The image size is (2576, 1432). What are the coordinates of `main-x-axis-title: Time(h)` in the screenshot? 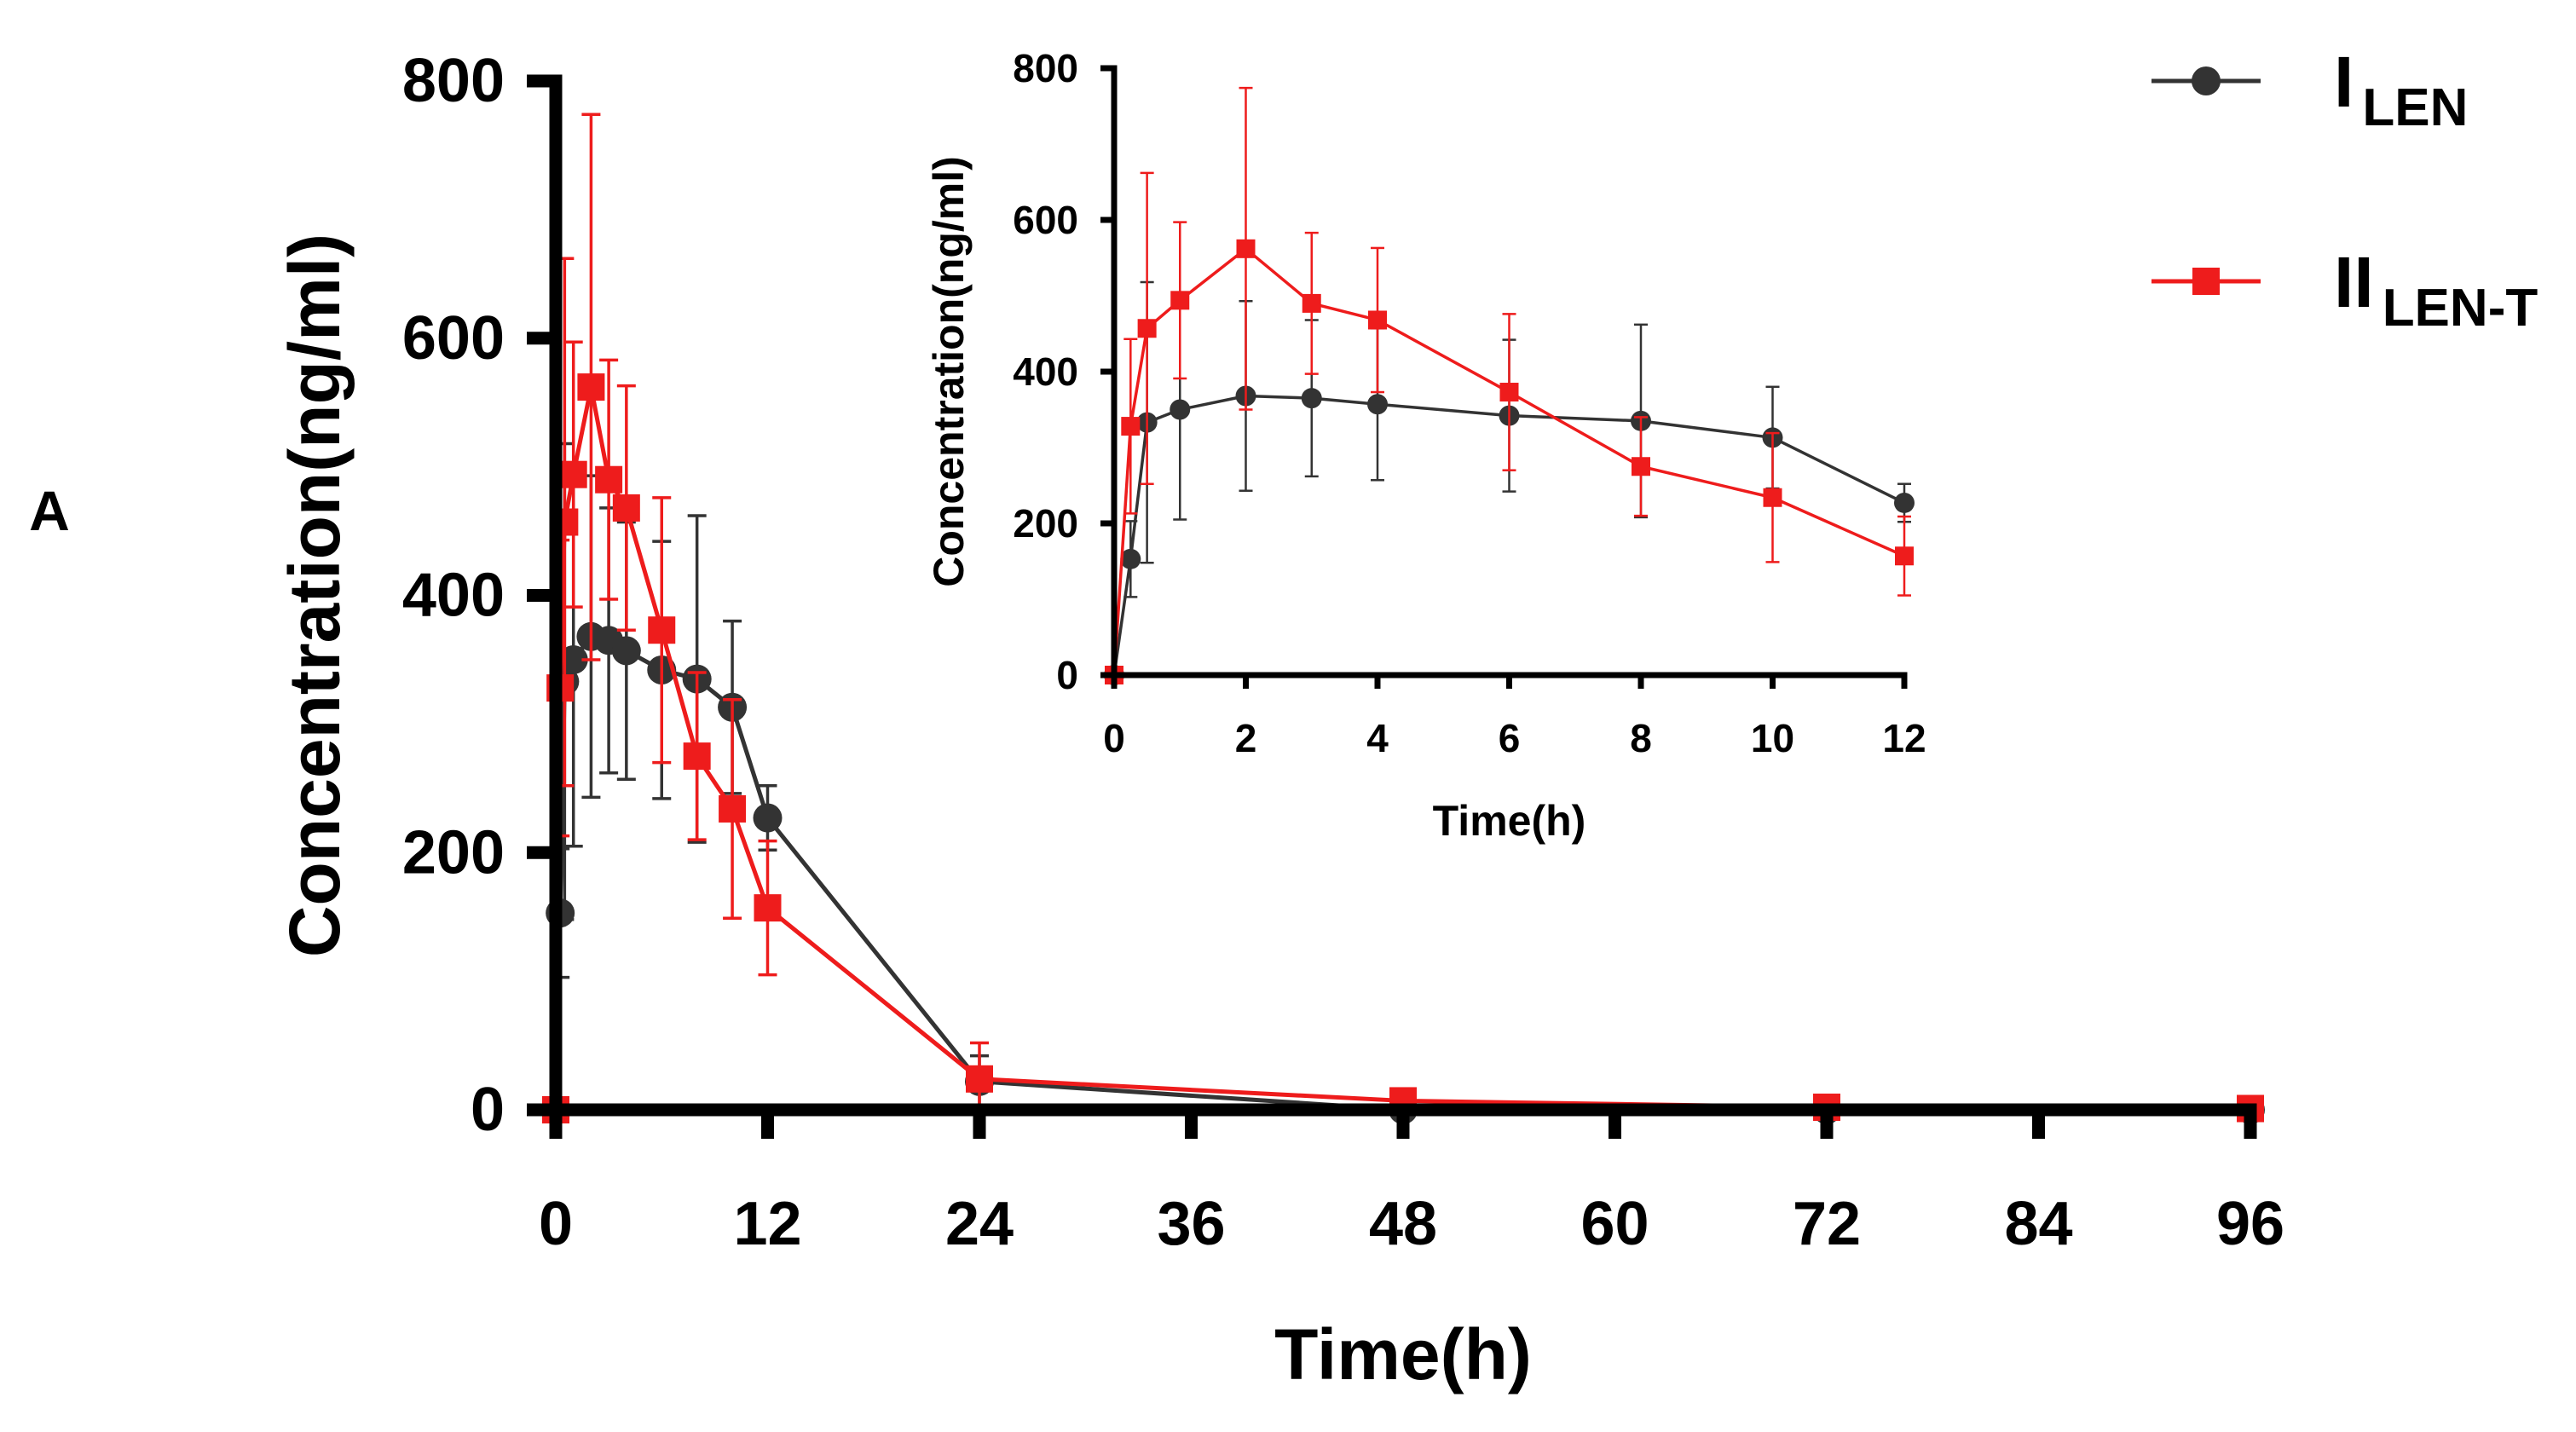 It's located at (1403, 1354).